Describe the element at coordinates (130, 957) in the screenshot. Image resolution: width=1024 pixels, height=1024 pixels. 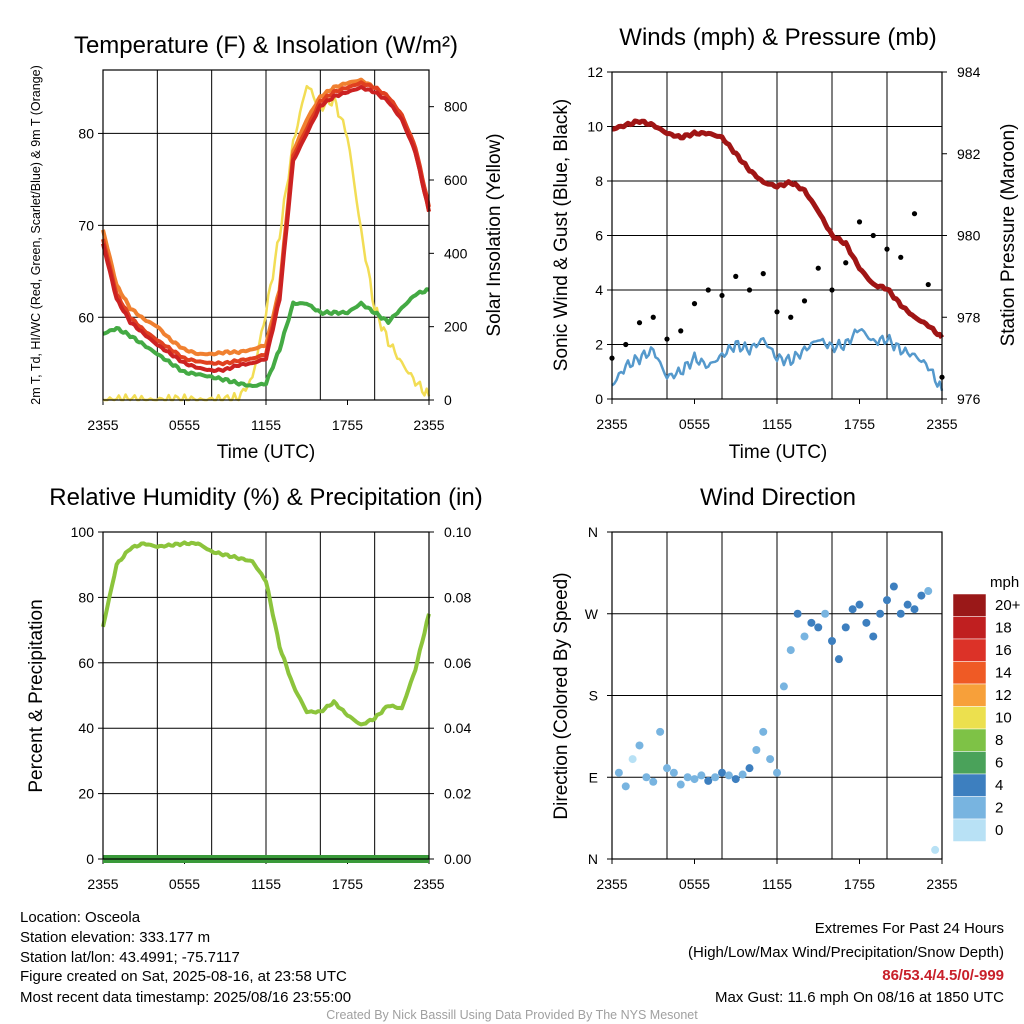
I see `station-latlon: Station lat/lon: 43.4991; -75.7117` at that location.